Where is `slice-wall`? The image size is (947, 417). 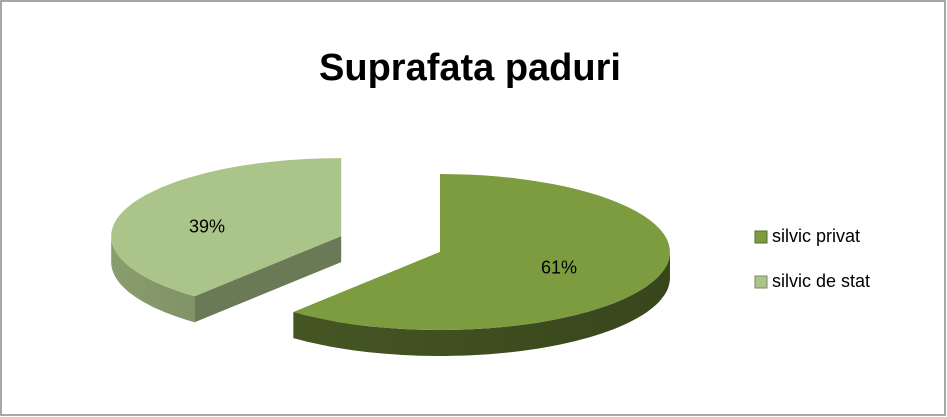 slice-wall is located at coordinates (268, 279).